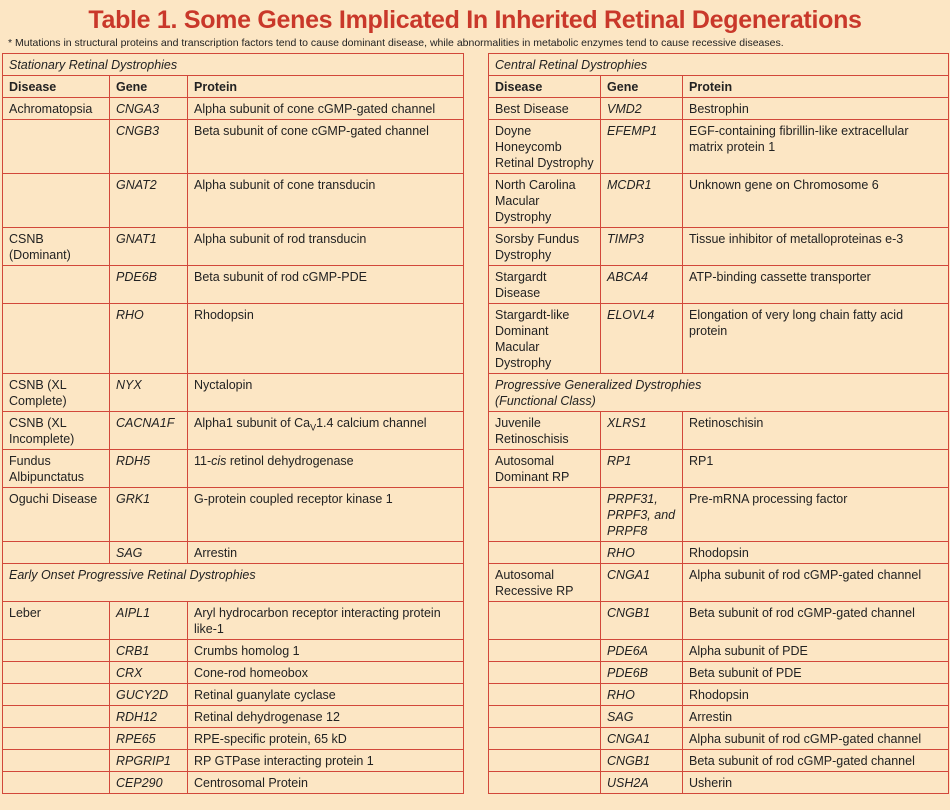 The width and height of the screenshot is (950, 810). Describe the element at coordinates (148, 284) in the screenshot. I see `gene-cell: PDE6B` at that location.